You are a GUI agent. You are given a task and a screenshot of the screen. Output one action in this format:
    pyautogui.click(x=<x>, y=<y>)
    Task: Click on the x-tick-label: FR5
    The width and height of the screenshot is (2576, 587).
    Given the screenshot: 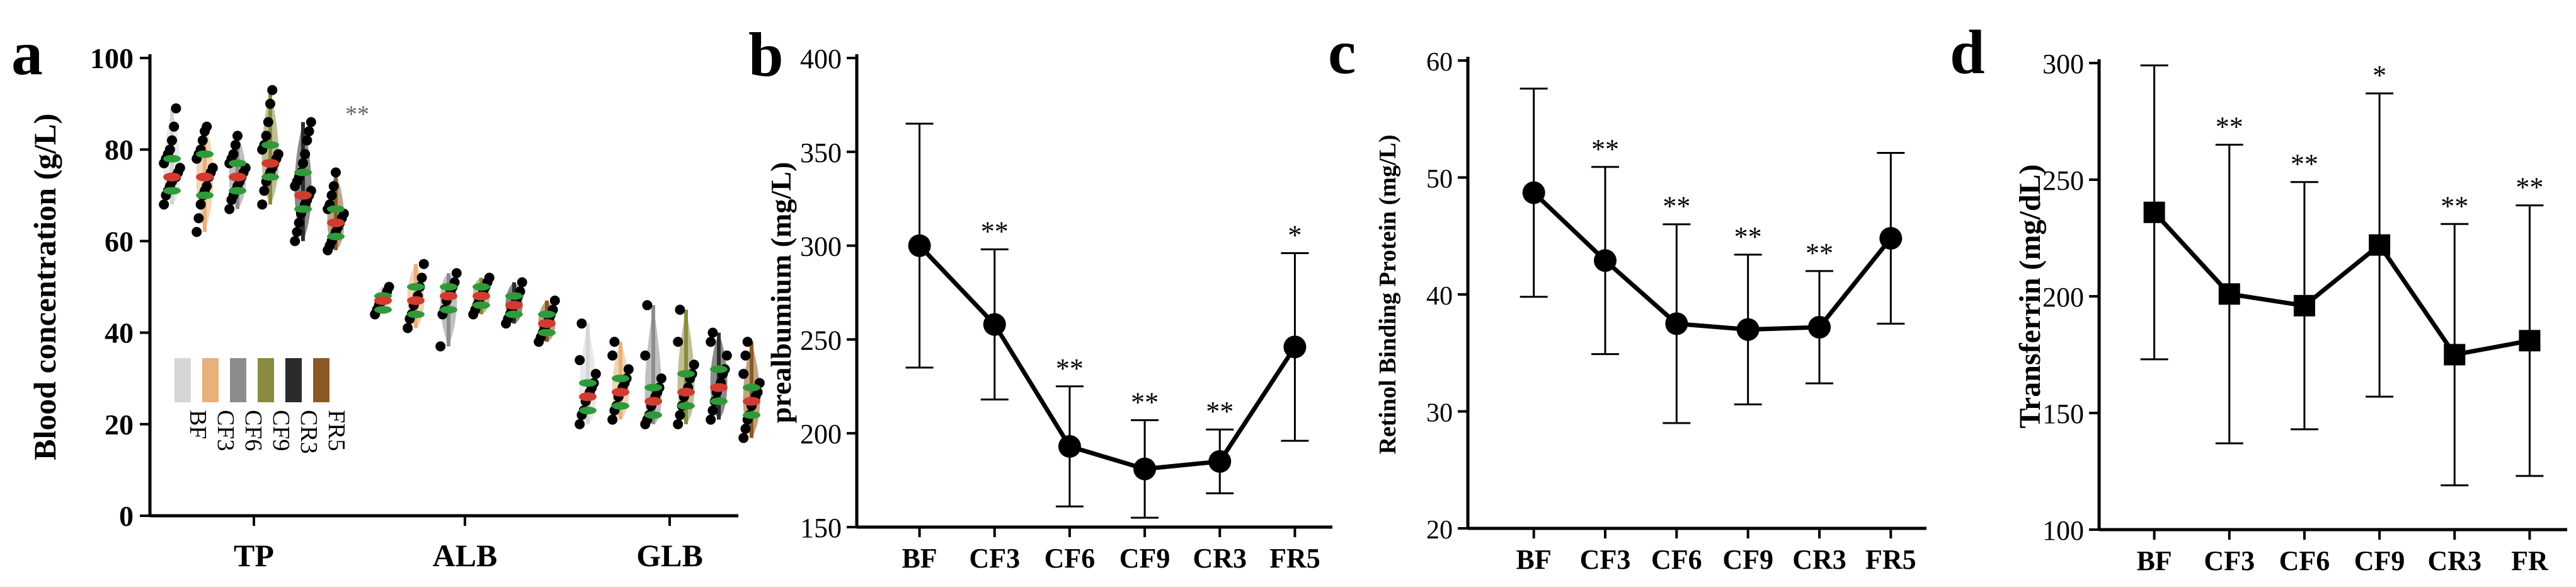 What is the action you would take?
    pyautogui.click(x=1294, y=558)
    